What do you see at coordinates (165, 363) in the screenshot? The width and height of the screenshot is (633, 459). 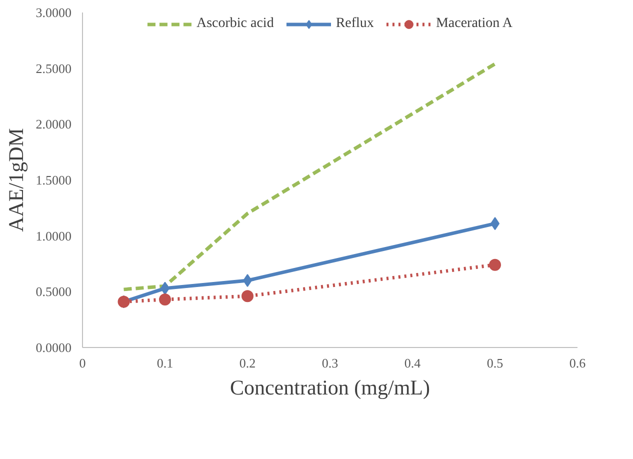 I see `x-tick-label: 0.1` at bounding box center [165, 363].